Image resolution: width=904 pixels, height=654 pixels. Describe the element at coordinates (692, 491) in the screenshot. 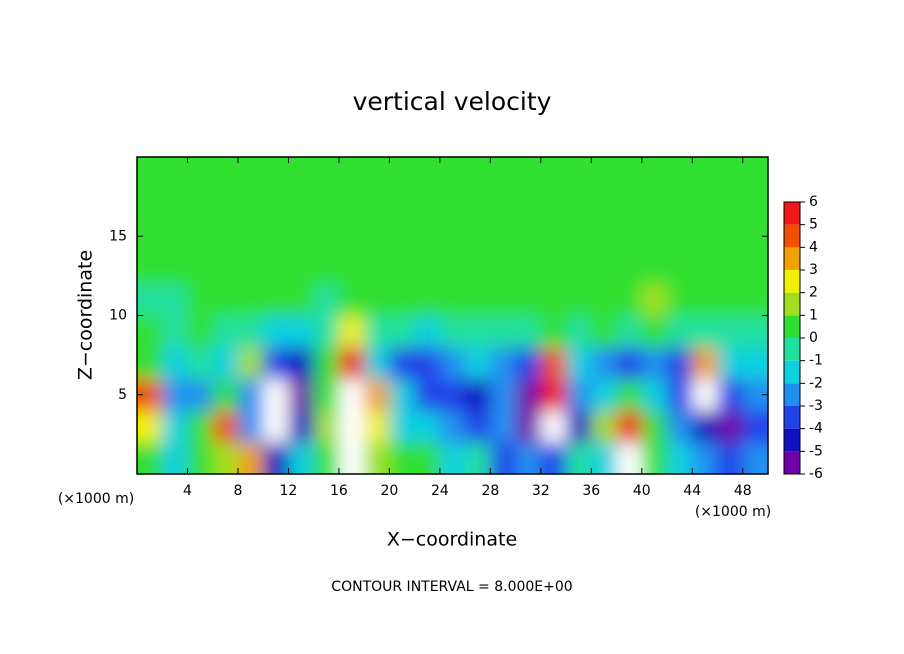

I see `x-tick-label: 44` at that location.